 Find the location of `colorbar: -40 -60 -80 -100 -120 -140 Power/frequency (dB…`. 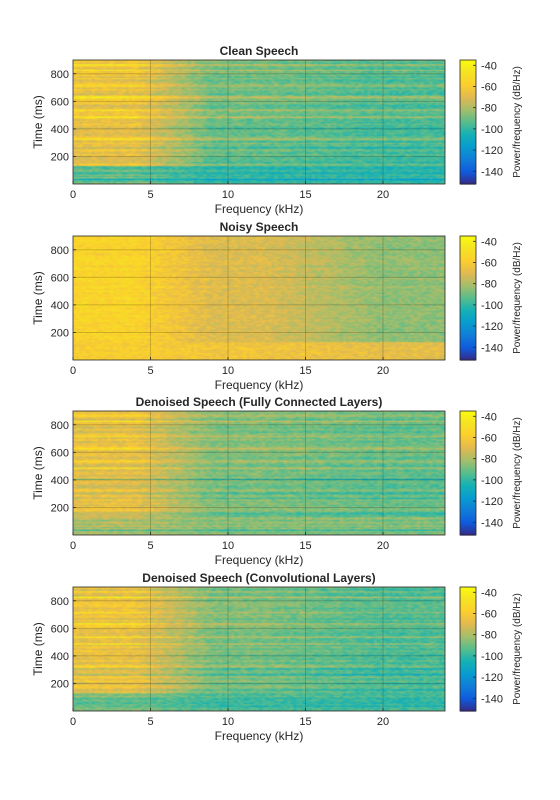

colorbar: -40 -60 -80 -100 -120 -140 Power/frequency (dB… is located at coordinates (491, 649).